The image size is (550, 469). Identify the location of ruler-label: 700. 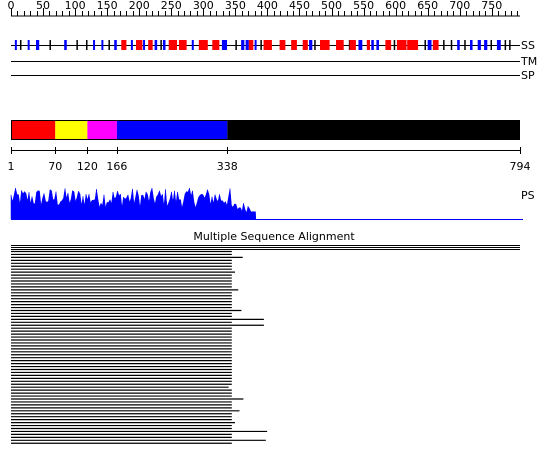
(459, 6).